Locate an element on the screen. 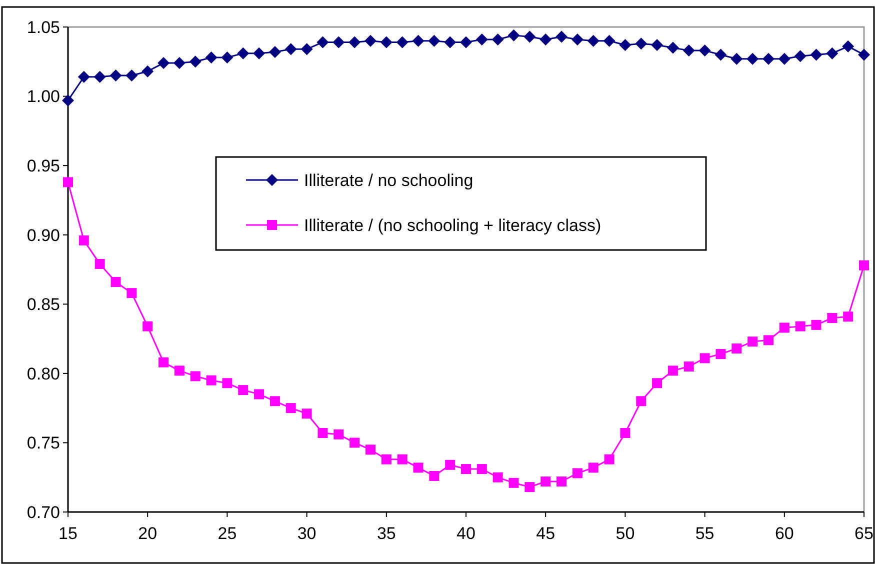  x-tick-label: 30 is located at coordinates (306, 533).